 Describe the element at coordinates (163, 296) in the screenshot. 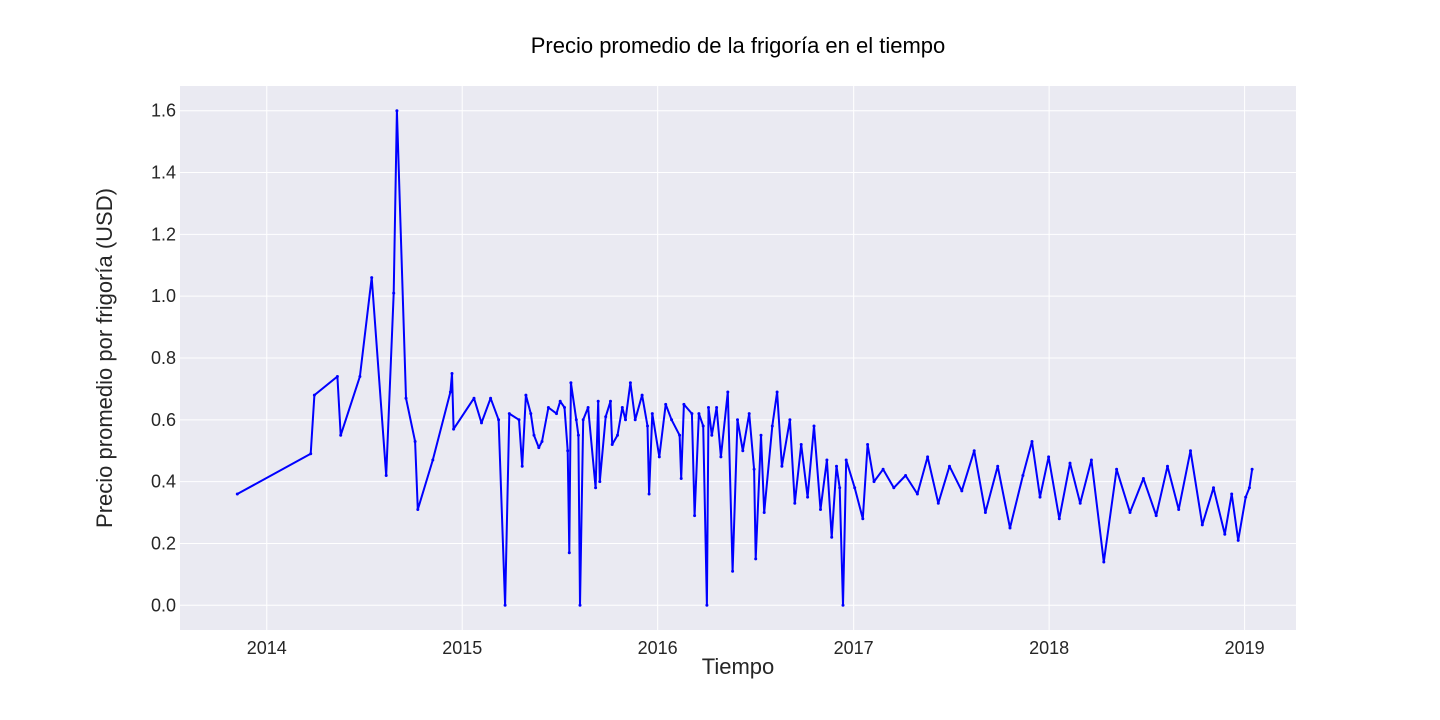

I see `y-tick-label: 1.0` at that location.